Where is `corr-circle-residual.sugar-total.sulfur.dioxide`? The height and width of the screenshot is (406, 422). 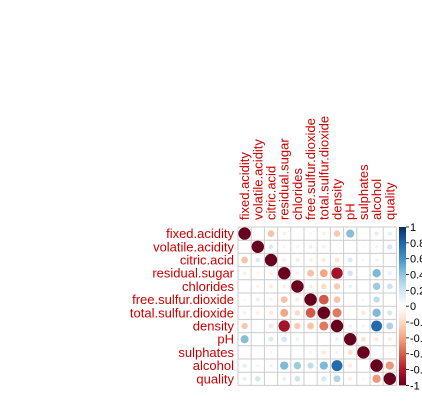
corr-circle-residual.sugar-total.sulfur.dioxide is located at coordinates (323, 273).